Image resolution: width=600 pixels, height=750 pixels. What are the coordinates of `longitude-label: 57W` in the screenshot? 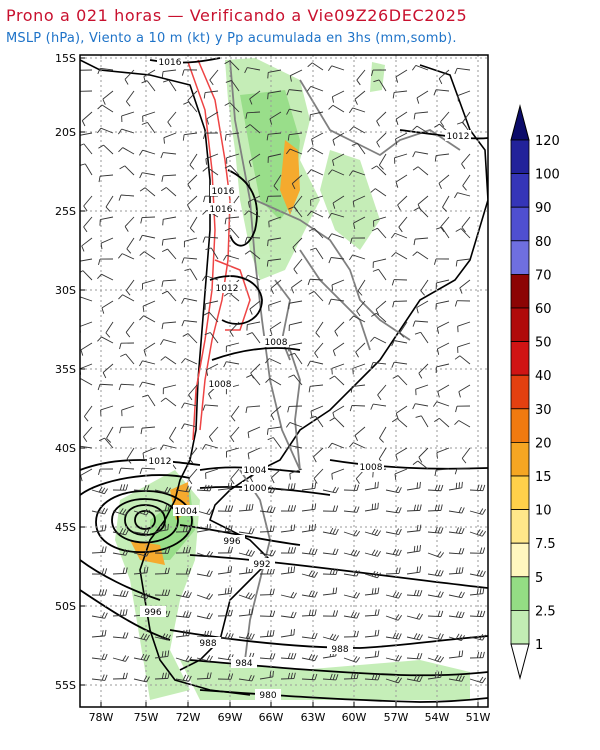 It's located at (396, 717).